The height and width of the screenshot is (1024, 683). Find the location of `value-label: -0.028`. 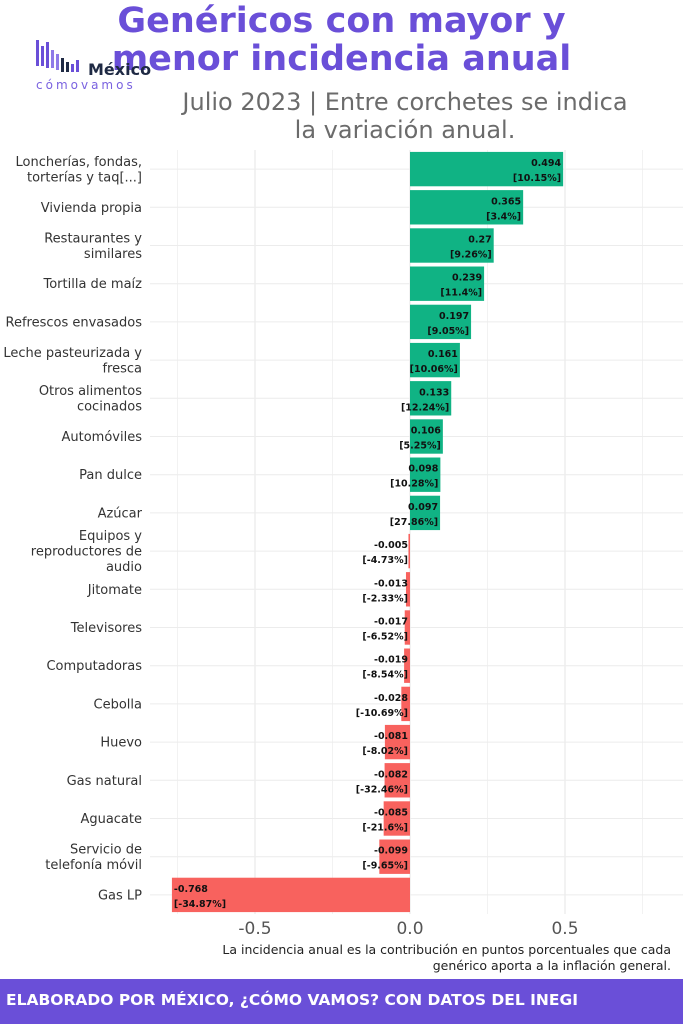

value-label: -0.028 is located at coordinates (391, 698).